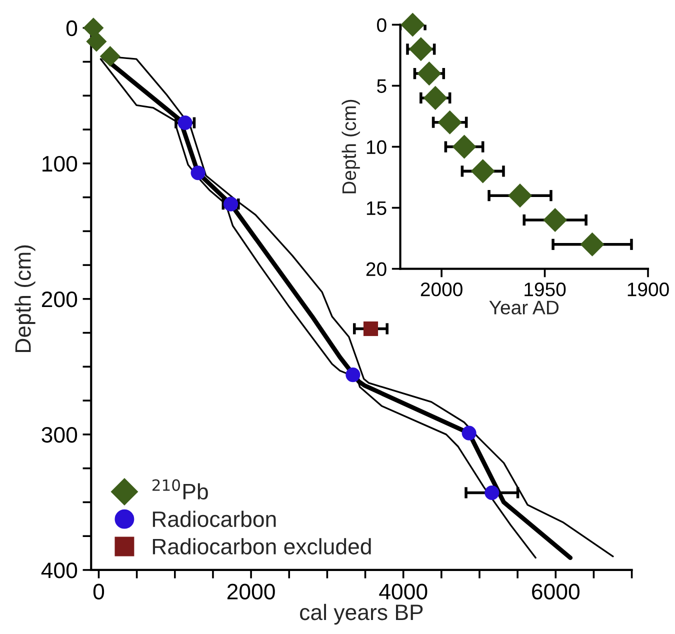  Describe the element at coordinates (556, 592) in the screenshot. I see `x-tick-label: 6000` at that location.